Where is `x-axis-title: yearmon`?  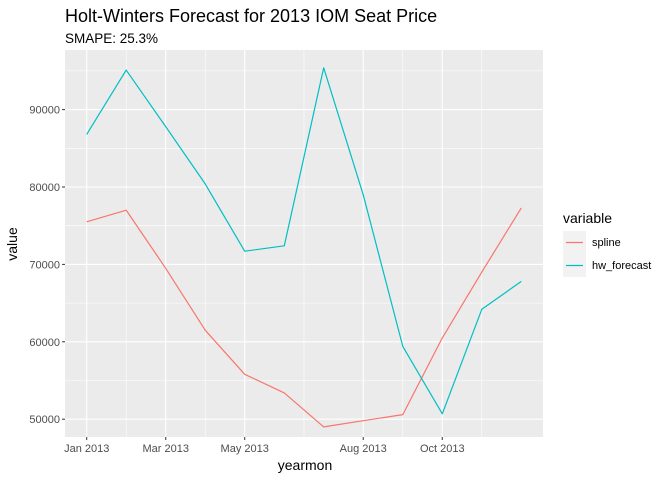
x-axis-title: yearmon is located at coordinates (305, 465).